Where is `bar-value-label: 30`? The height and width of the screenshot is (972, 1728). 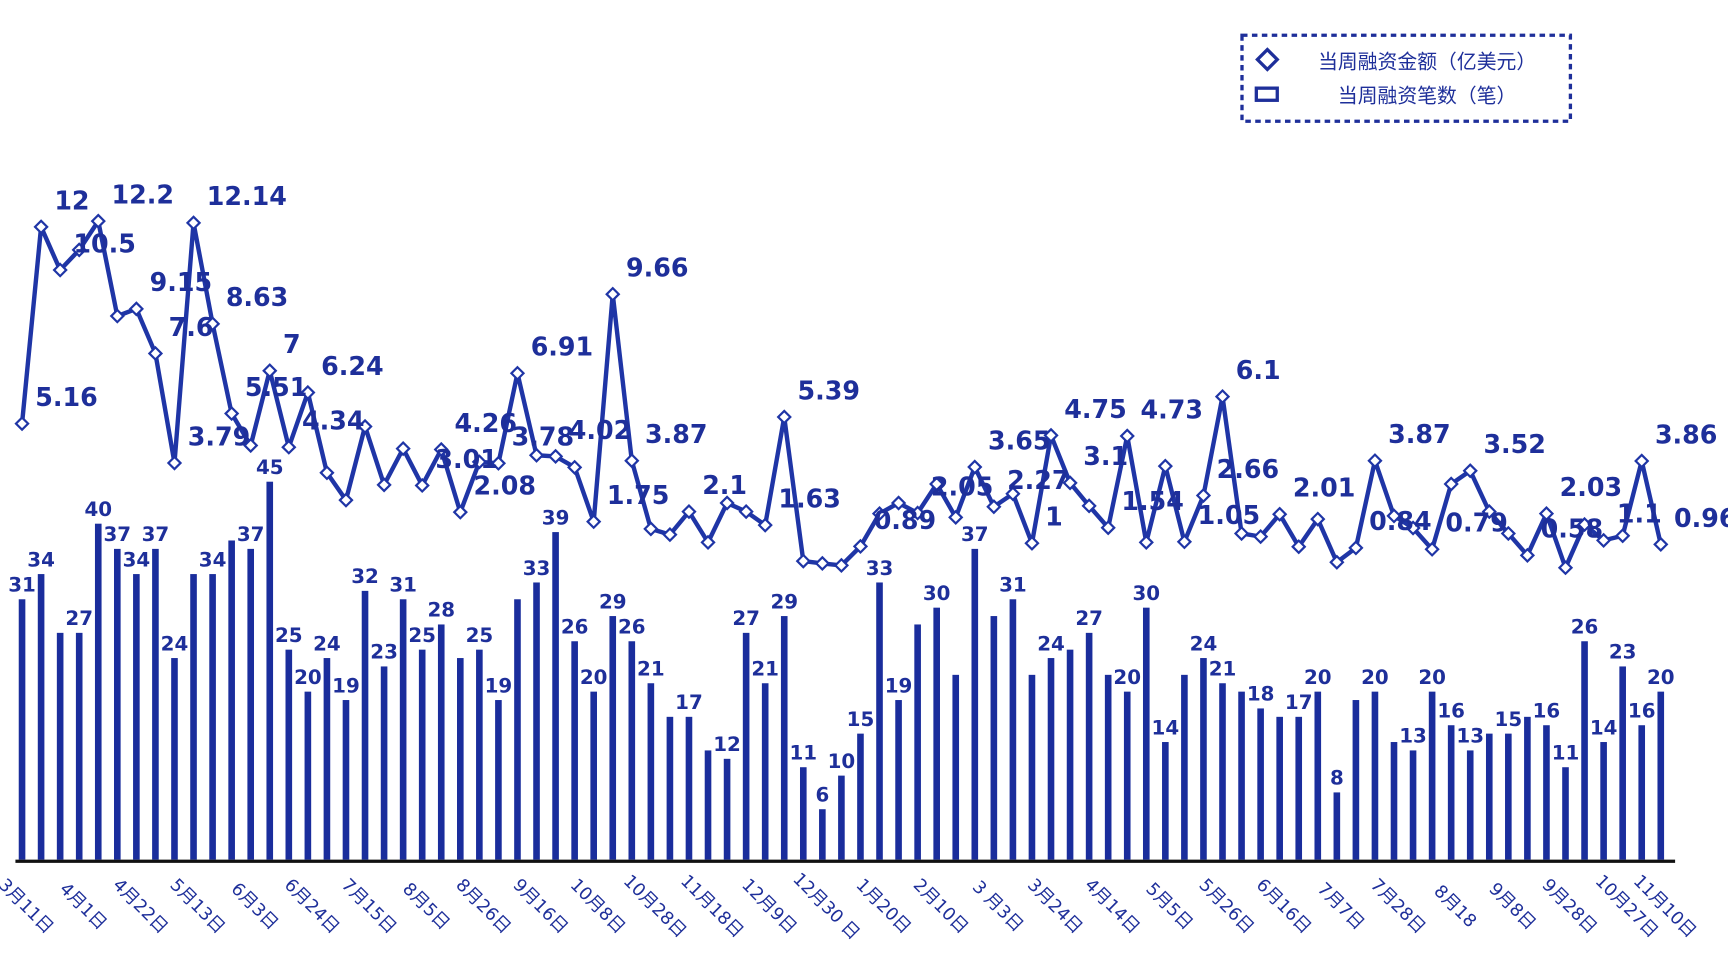 bar-value-label: 30 is located at coordinates (1146, 593).